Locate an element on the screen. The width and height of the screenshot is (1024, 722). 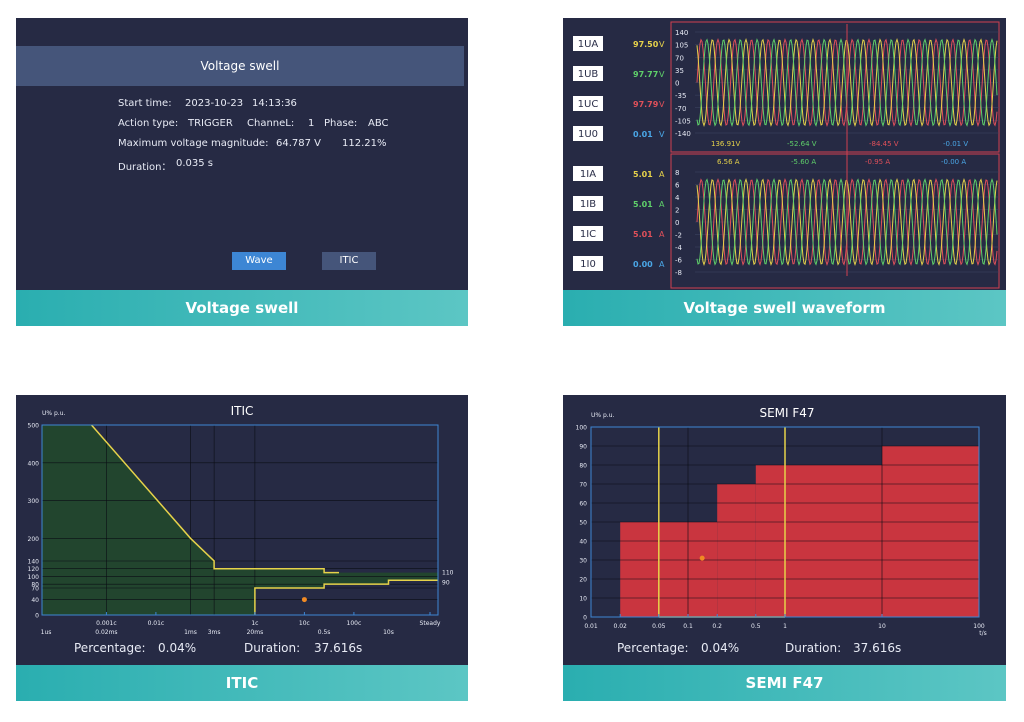
swell-caption: Voltage swell is located at coordinates (242, 308).